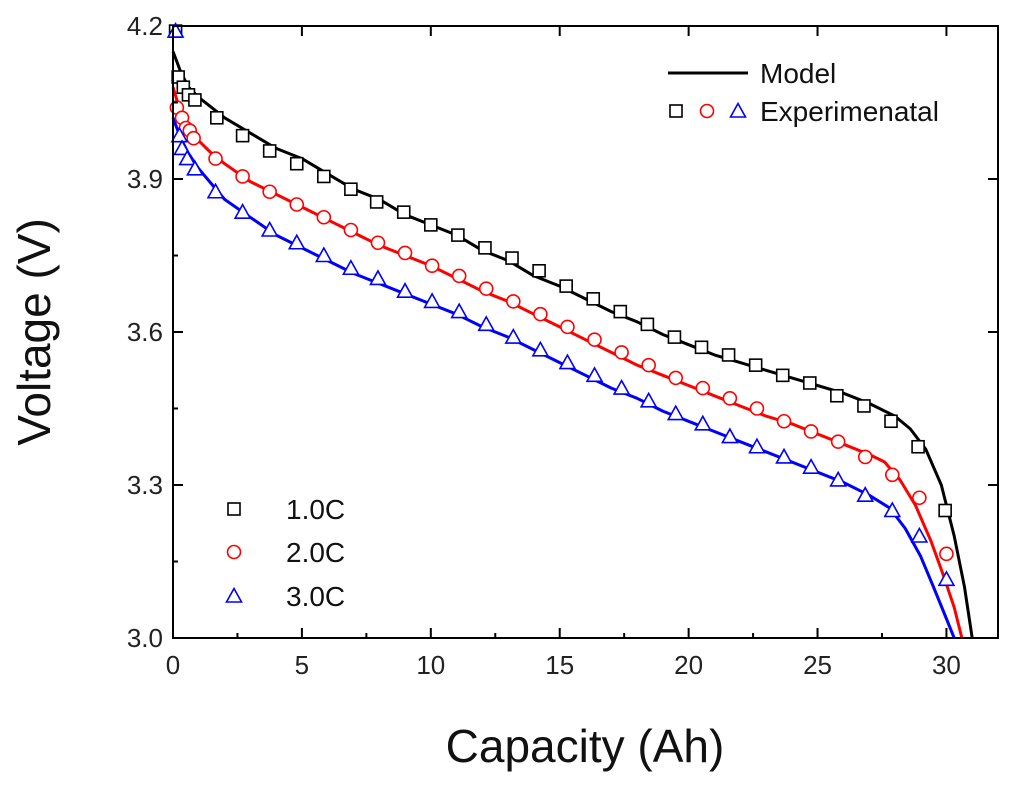 Image resolution: width=1024 pixels, height=786 pixels. What do you see at coordinates (559, 665) in the screenshot?
I see `x-tick-label: 15` at bounding box center [559, 665].